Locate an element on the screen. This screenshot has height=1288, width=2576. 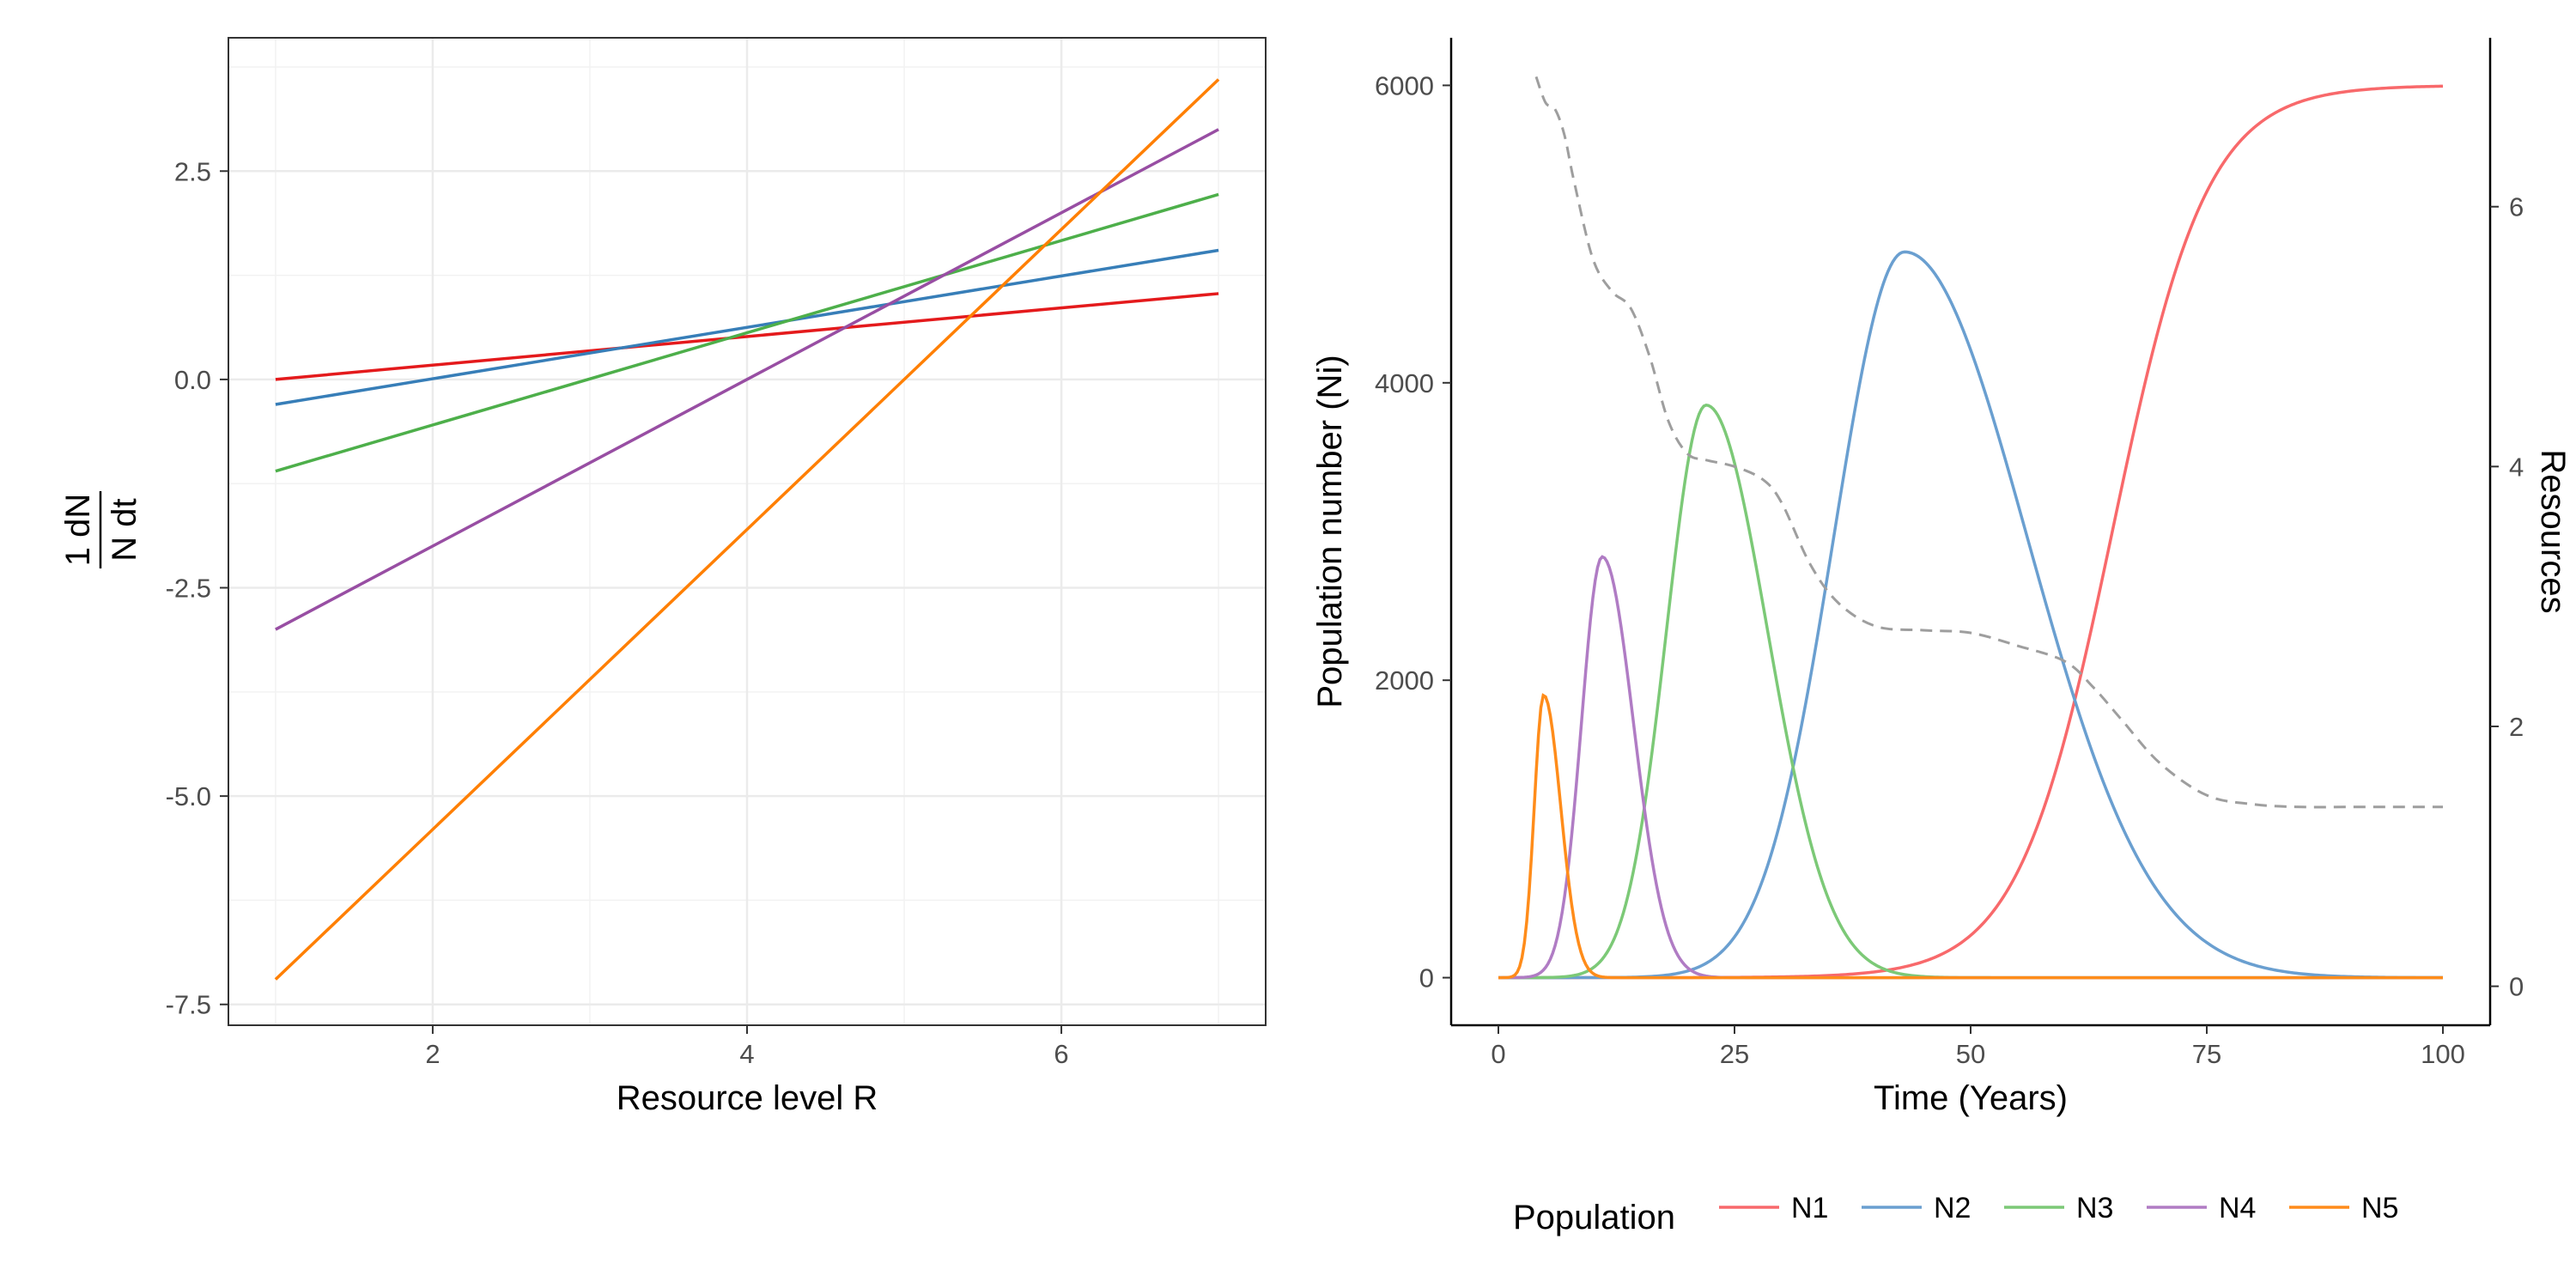
right-y-tick-label: 0 is located at coordinates (1426, 978).